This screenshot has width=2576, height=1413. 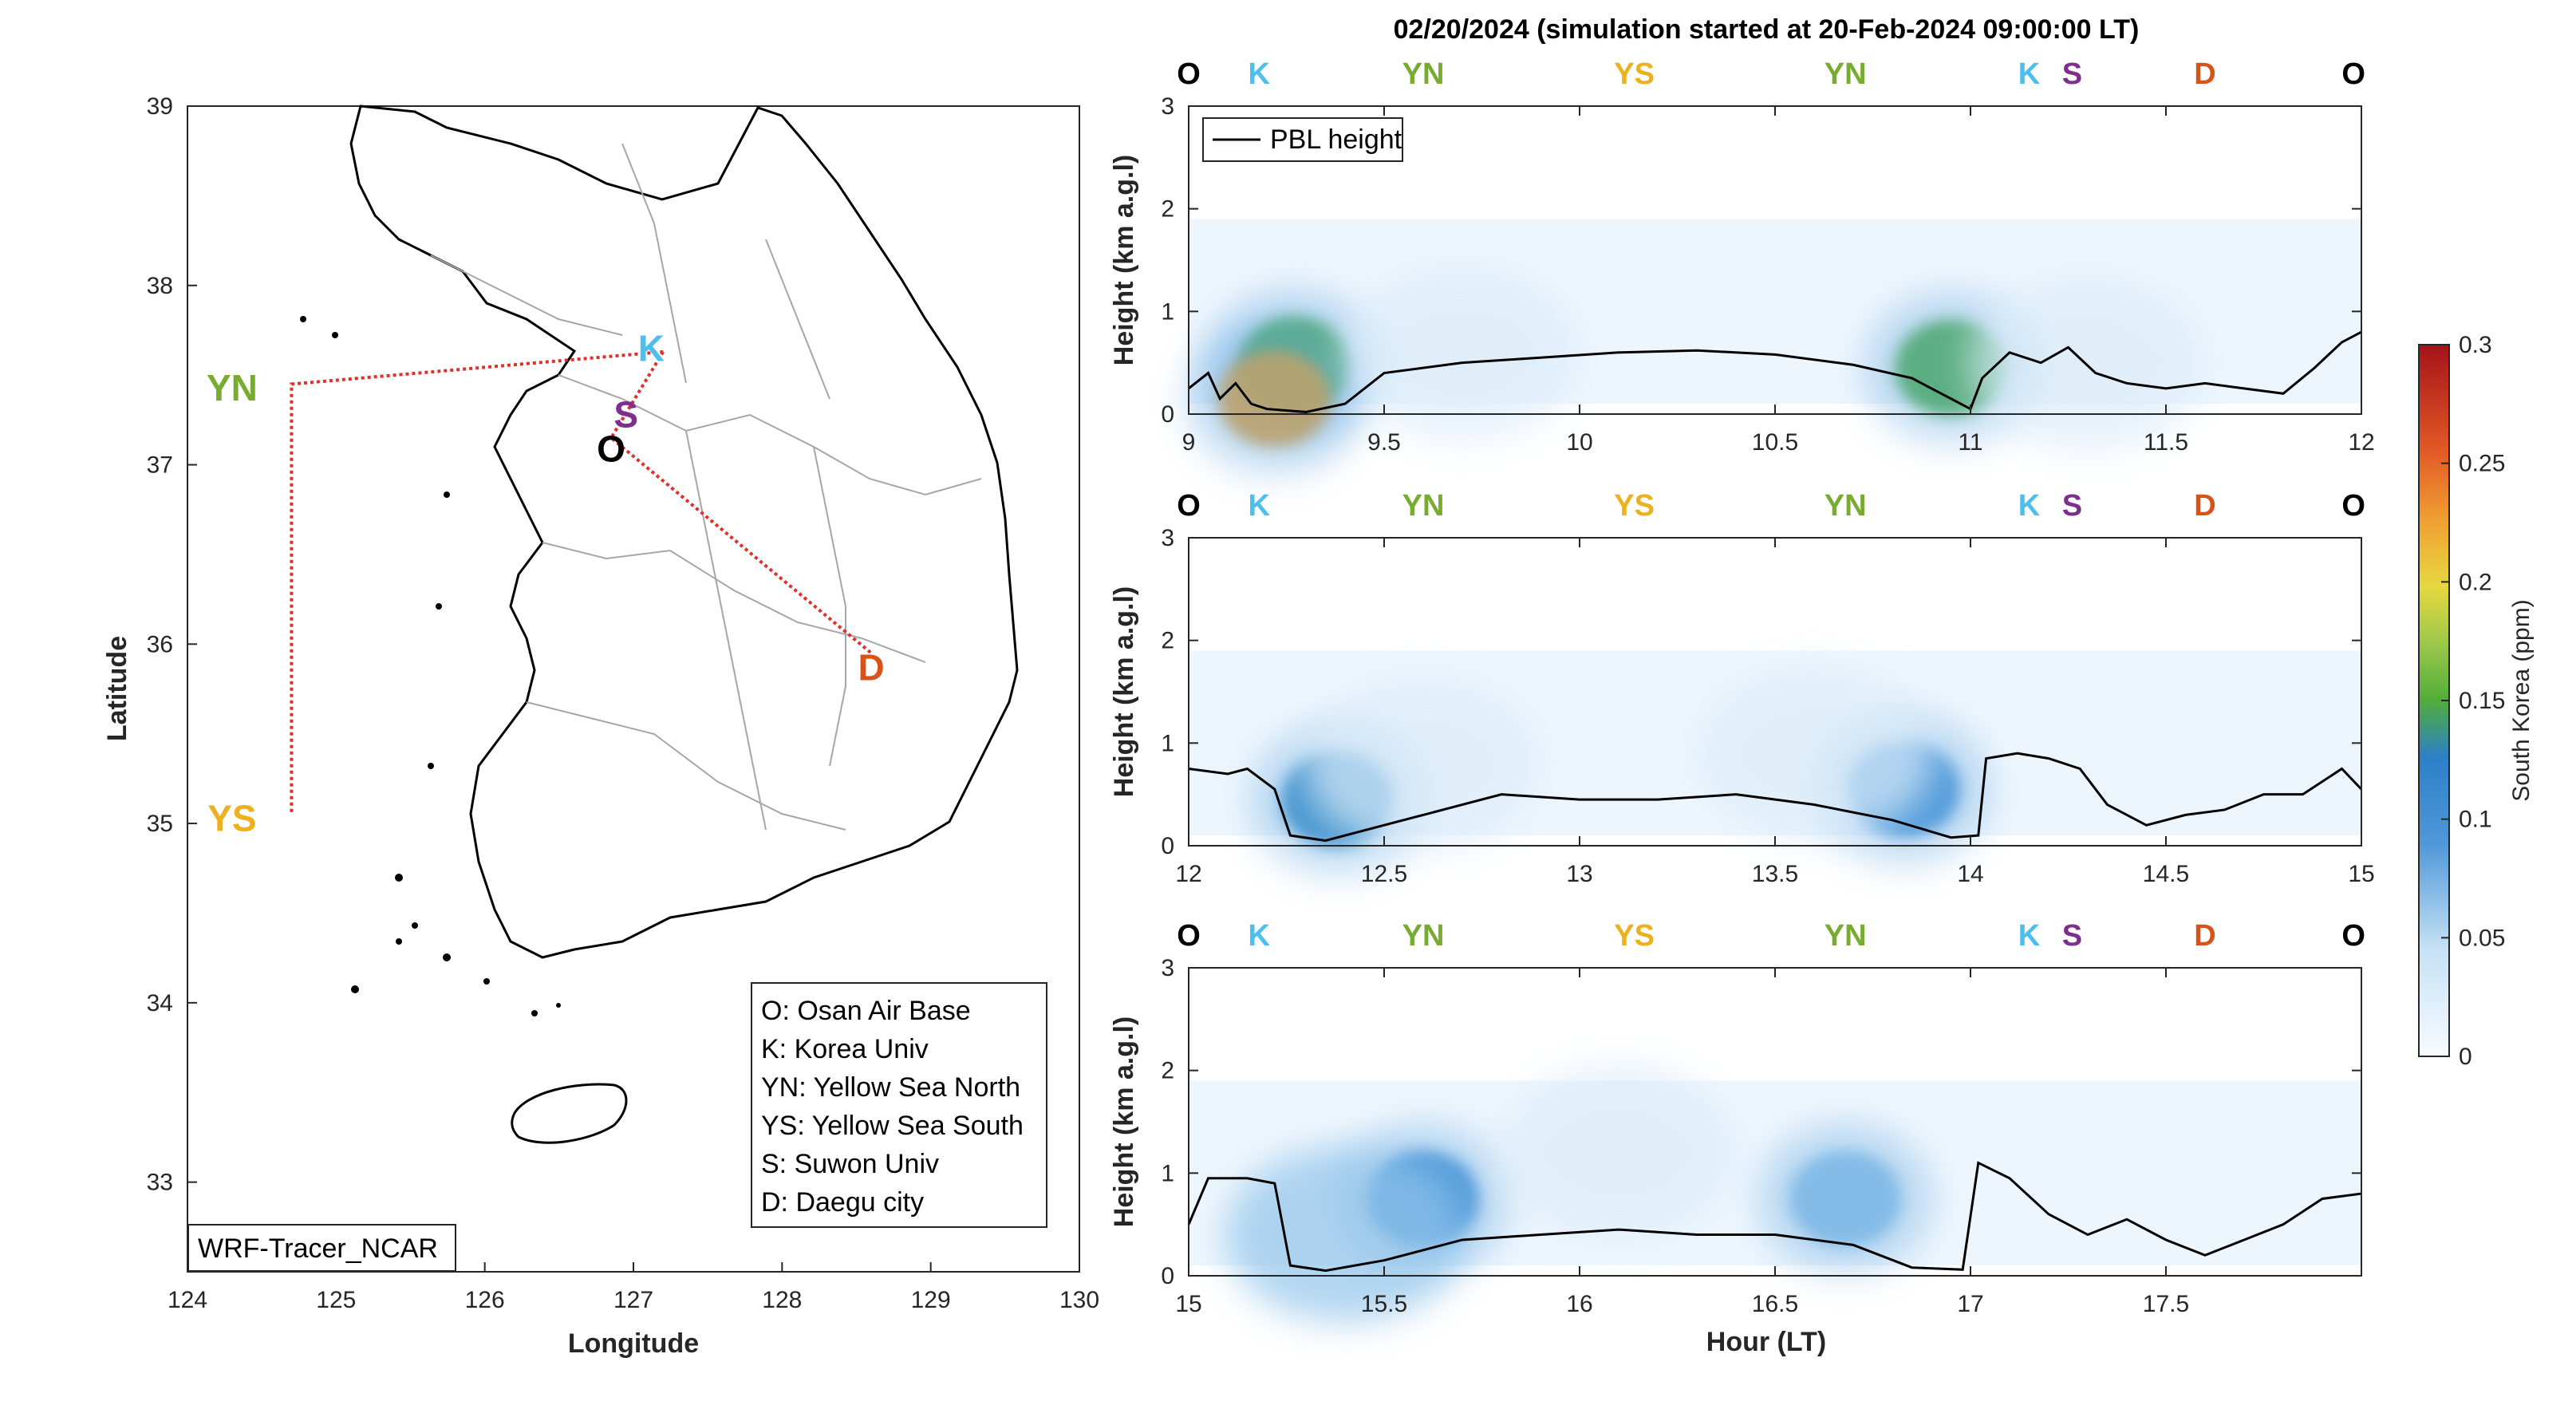 I want to click on map-x-tick-label: 127, so click(x=633, y=1300).